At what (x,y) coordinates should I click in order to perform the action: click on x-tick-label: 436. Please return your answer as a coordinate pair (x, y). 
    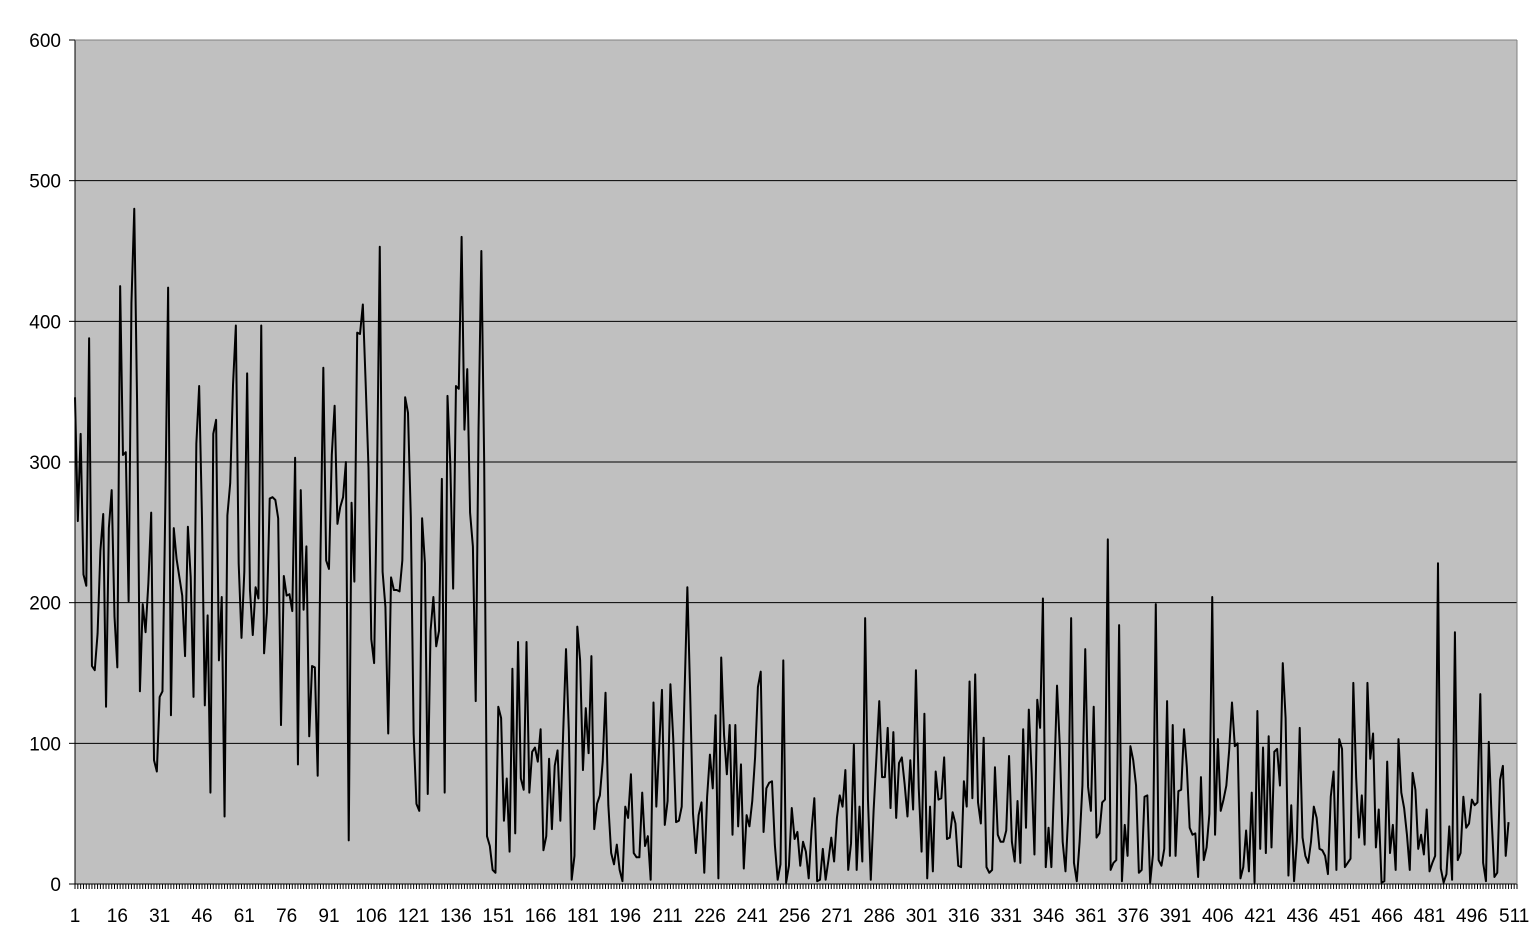
    Looking at the image, I should click on (1303, 916).